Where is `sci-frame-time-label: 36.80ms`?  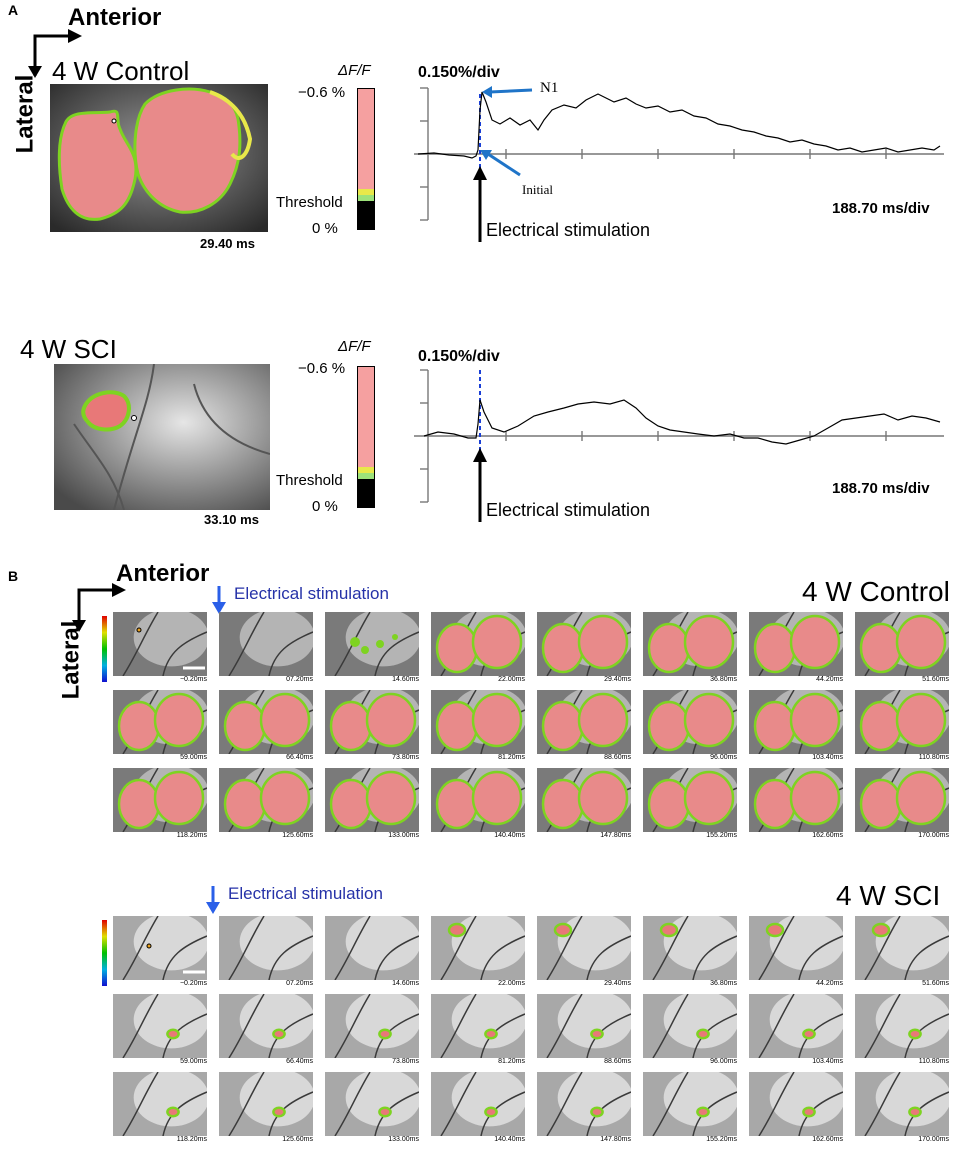
sci-frame-time-label: 36.80ms is located at coordinates (723, 983).